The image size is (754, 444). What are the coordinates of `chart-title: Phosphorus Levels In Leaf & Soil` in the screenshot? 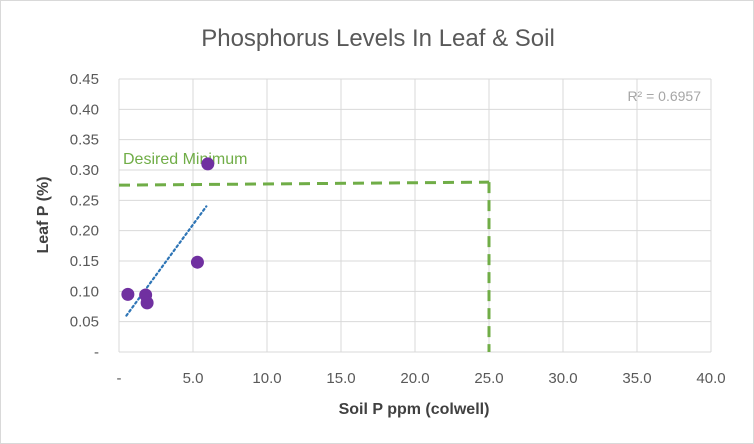 It's located at (378, 38).